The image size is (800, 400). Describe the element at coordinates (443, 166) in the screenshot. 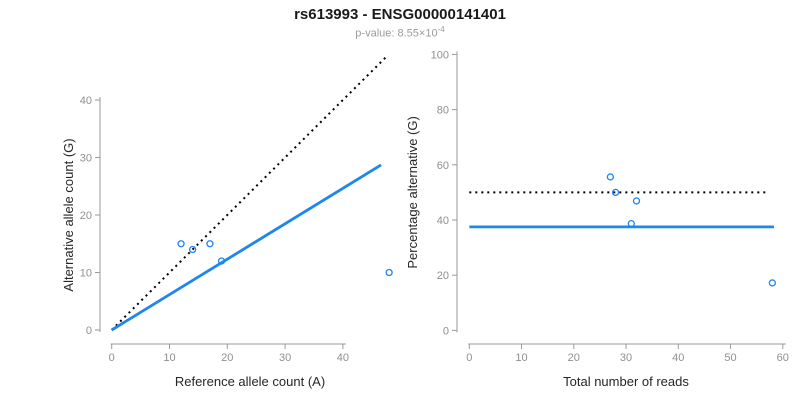

I see `y-tick-label: 60` at that location.